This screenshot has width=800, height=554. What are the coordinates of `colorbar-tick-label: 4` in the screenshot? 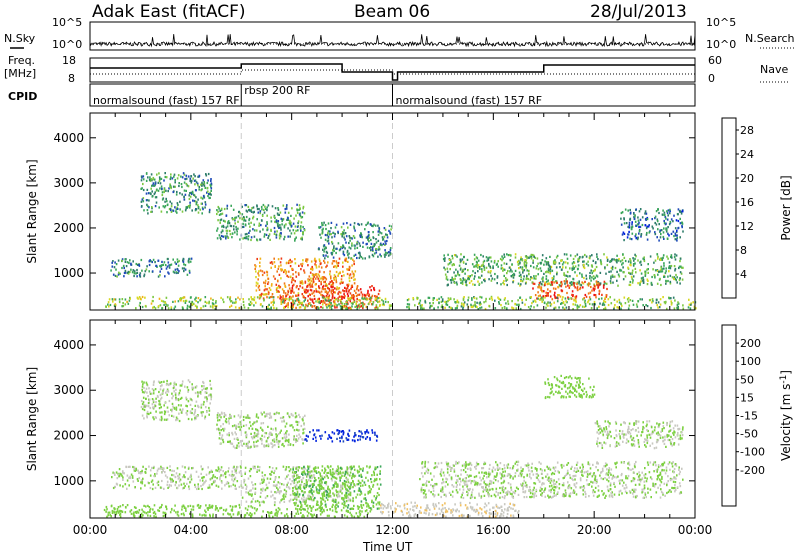 It's located at (743, 274).